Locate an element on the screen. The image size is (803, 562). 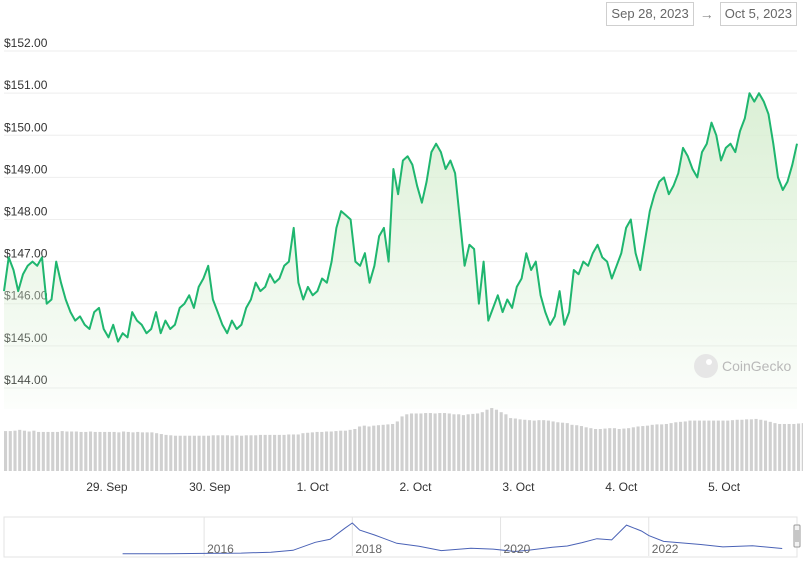
navigator-handle is located at coordinates (797, 536).